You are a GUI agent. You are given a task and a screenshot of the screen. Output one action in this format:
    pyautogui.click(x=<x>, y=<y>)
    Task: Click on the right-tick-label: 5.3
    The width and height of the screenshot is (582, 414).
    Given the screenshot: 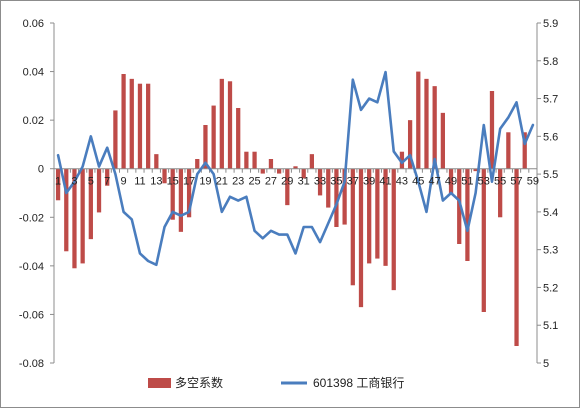 What is the action you would take?
    pyautogui.click(x=550, y=251)
    